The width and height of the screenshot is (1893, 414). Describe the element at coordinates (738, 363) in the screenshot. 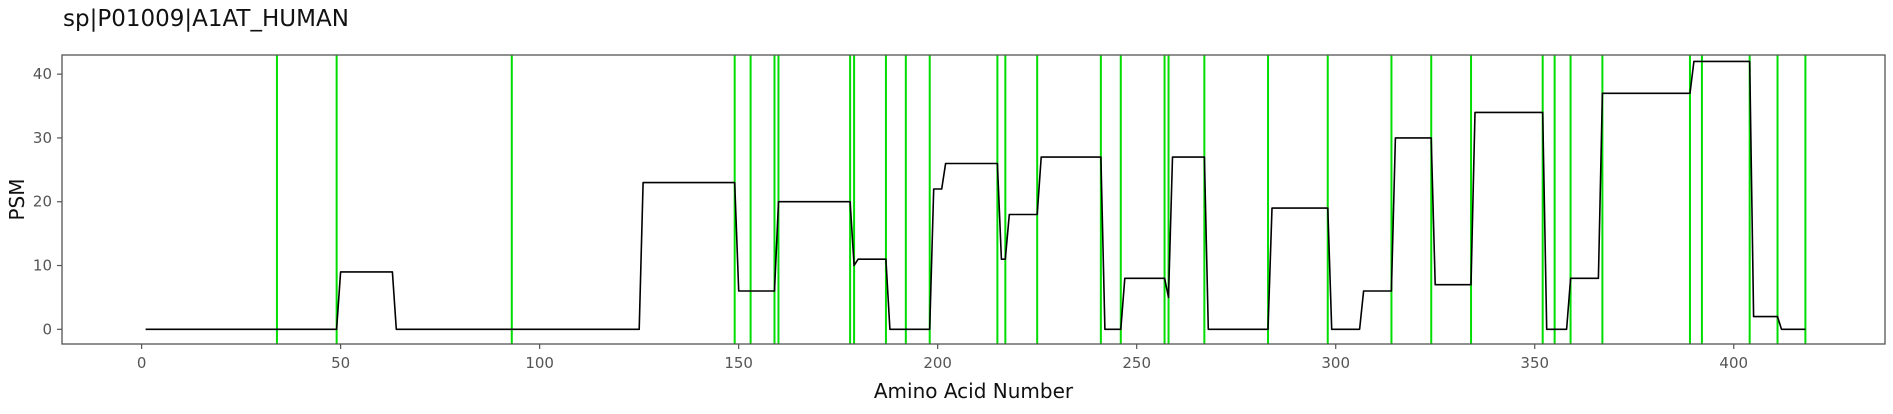

I see `x-tick-label: 150` at that location.